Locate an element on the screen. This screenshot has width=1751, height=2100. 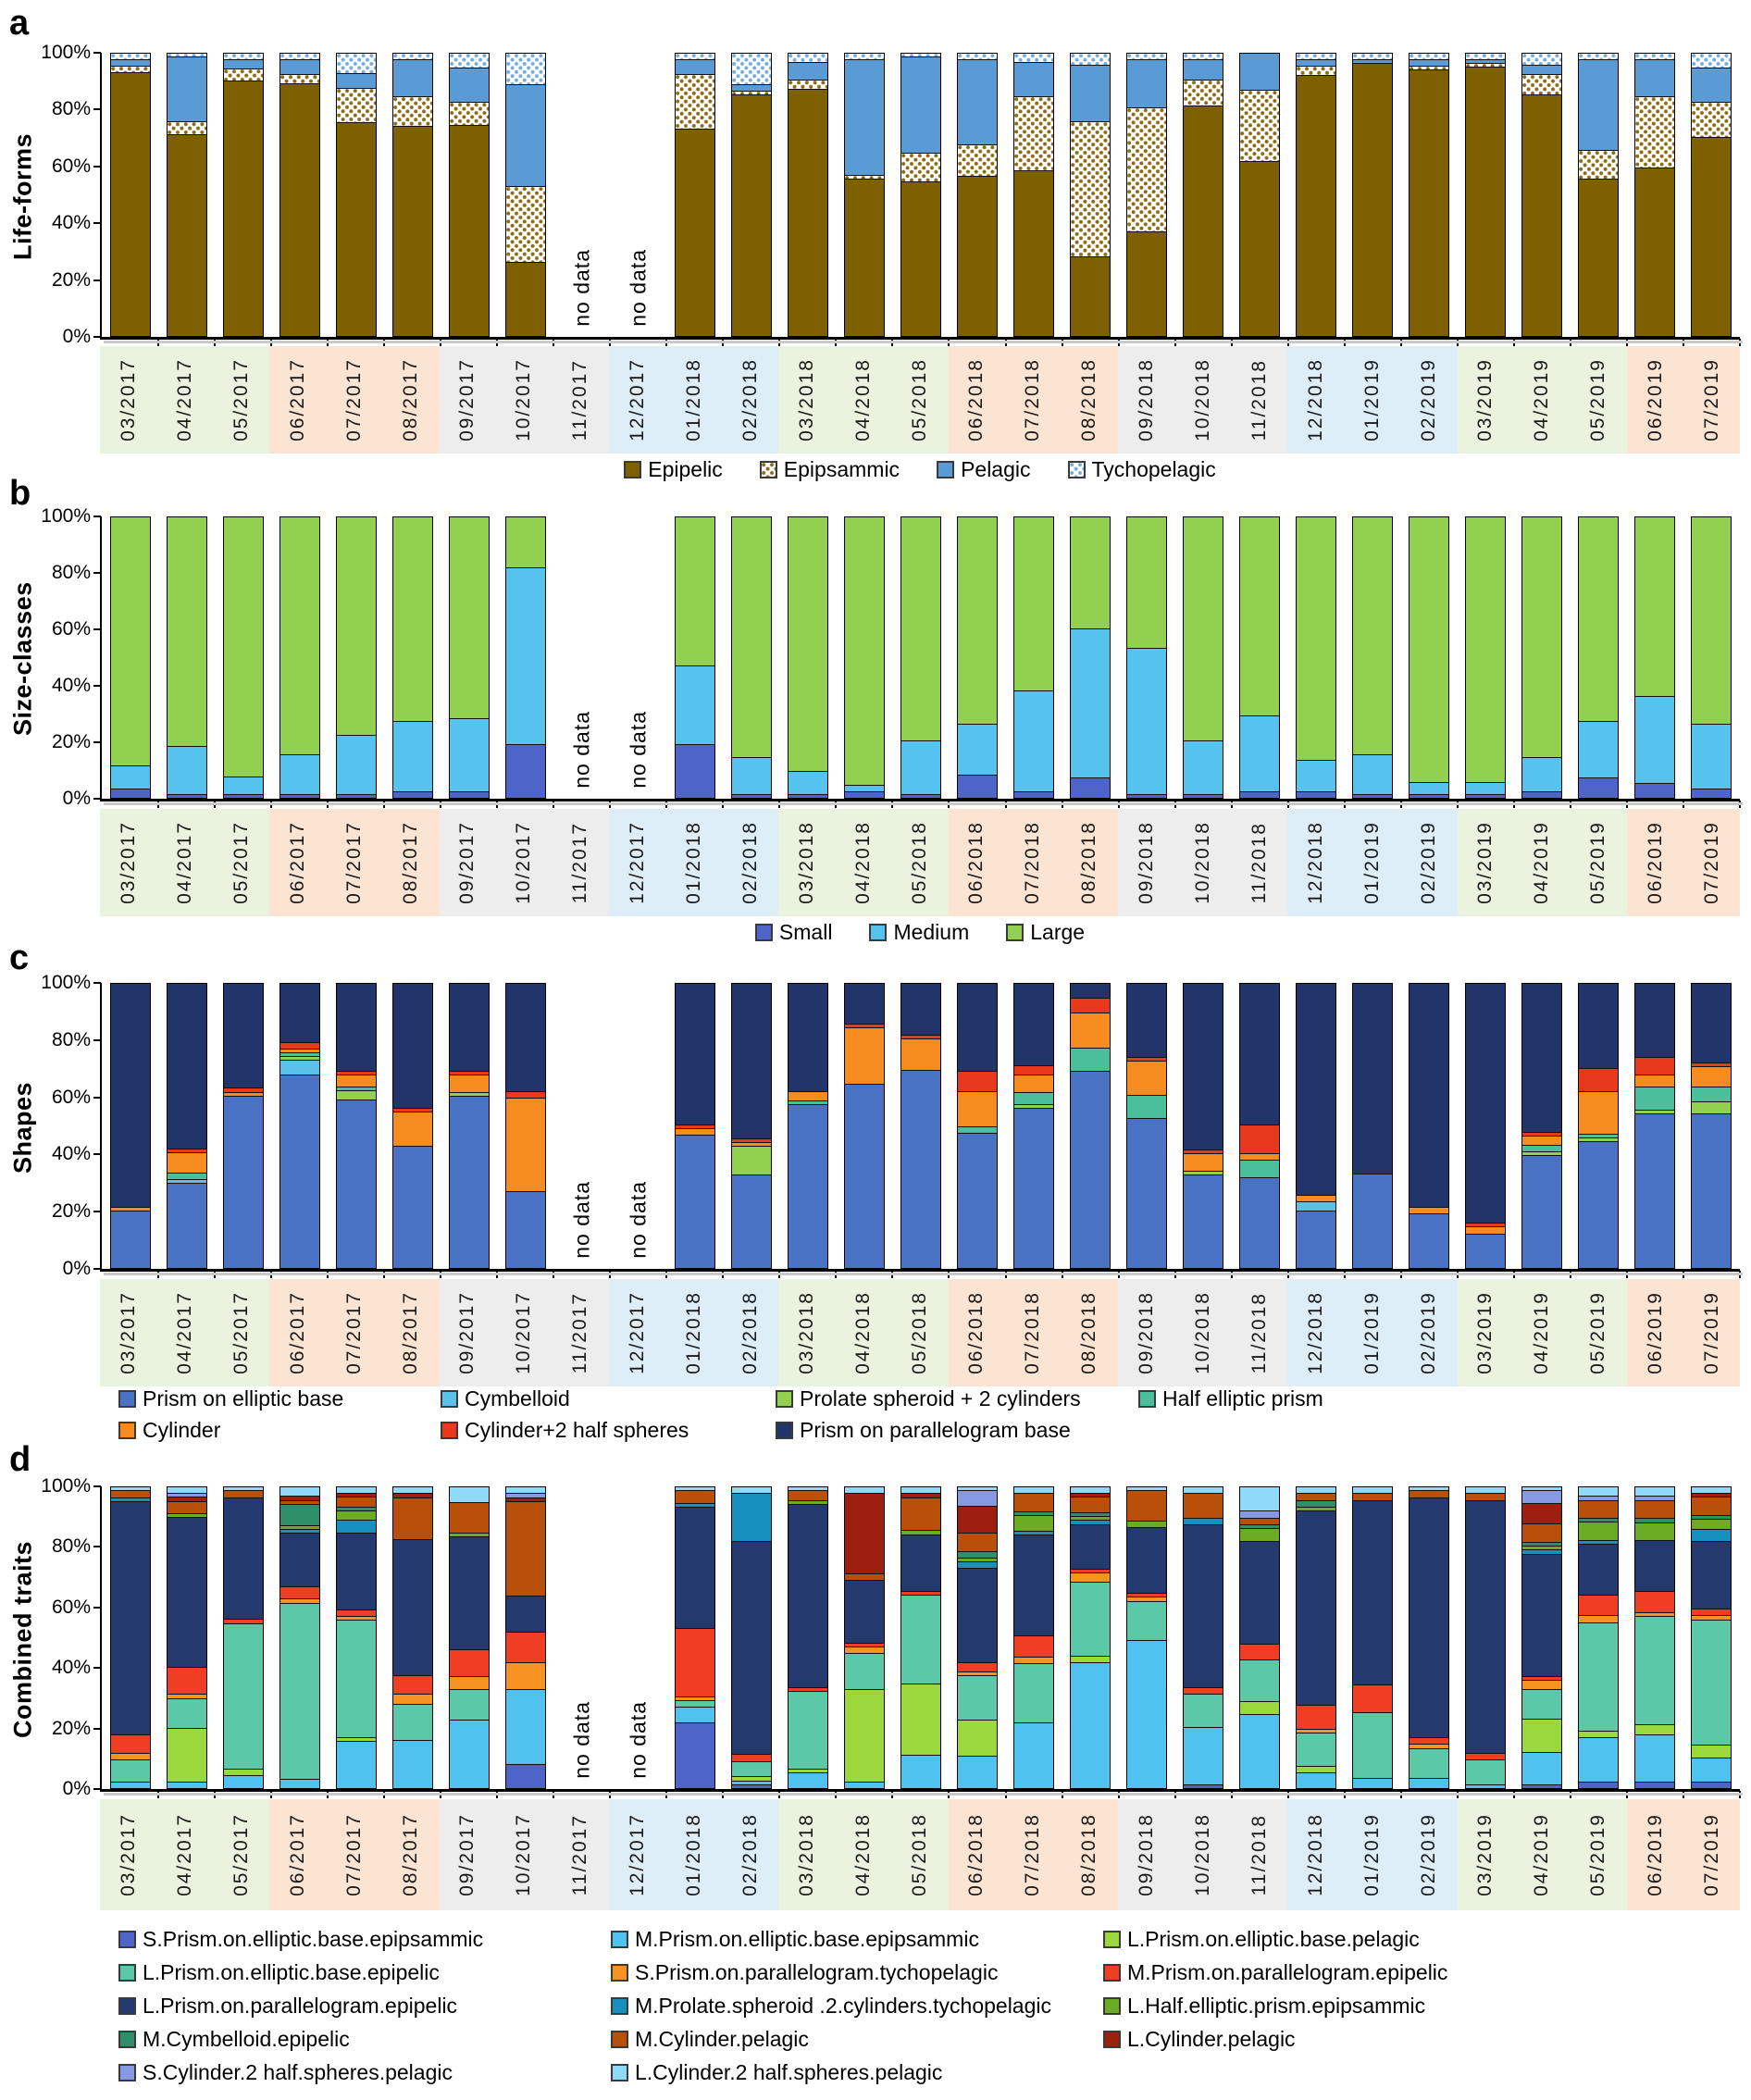
bar-slot-03/2019 is located at coordinates (1486, 1130).